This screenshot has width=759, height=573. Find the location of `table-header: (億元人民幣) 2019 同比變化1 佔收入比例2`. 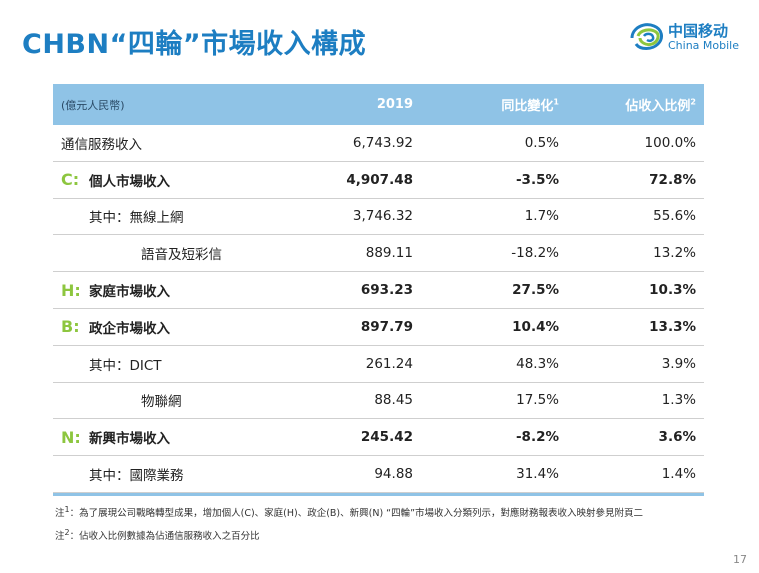

table-header: (億元人民幣) 2019 同比變化1 佔收入比例2 is located at coordinates (378, 104).